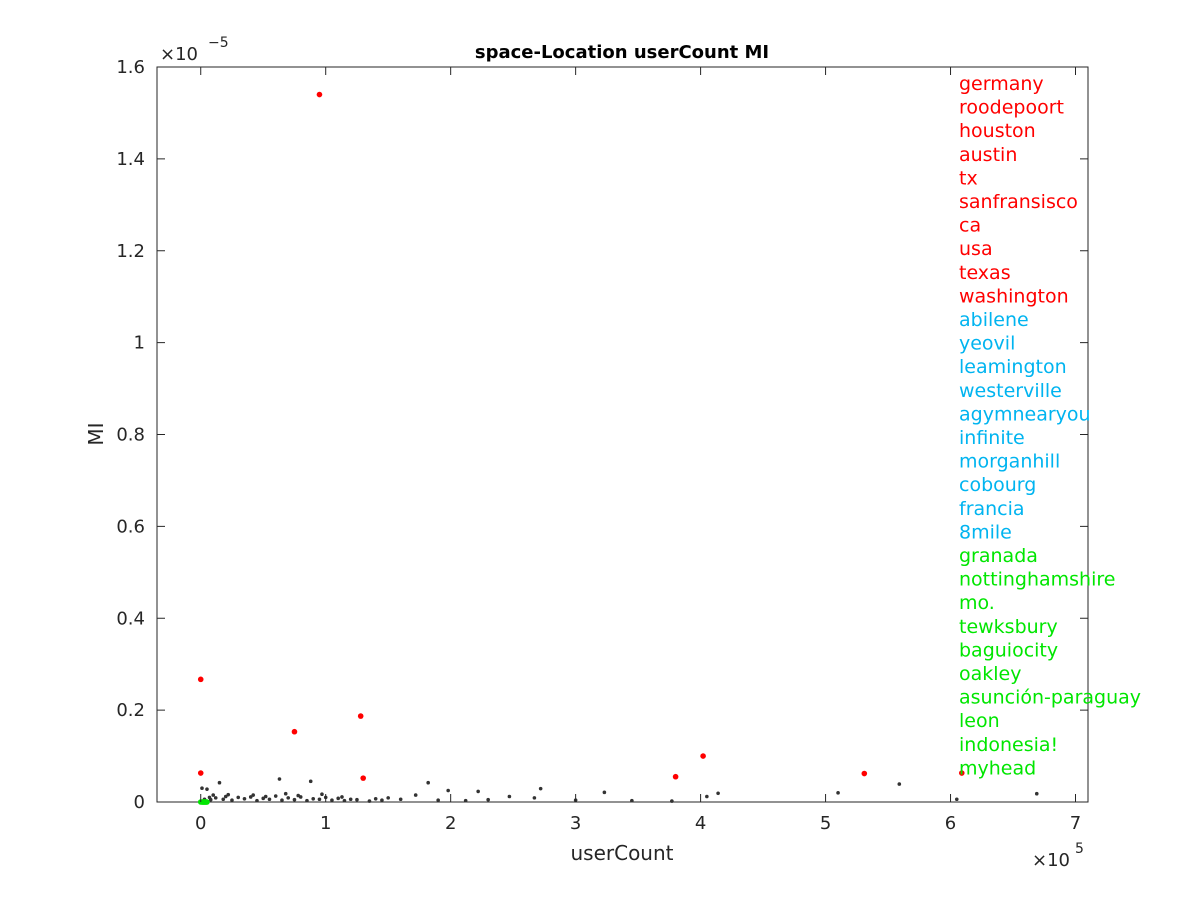 Image resolution: width=1200 pixels, height=900 pixels. Describe the element at coordinates (130, 435) in the screenshot. I see `y-tick-label: 0.8` at that location.